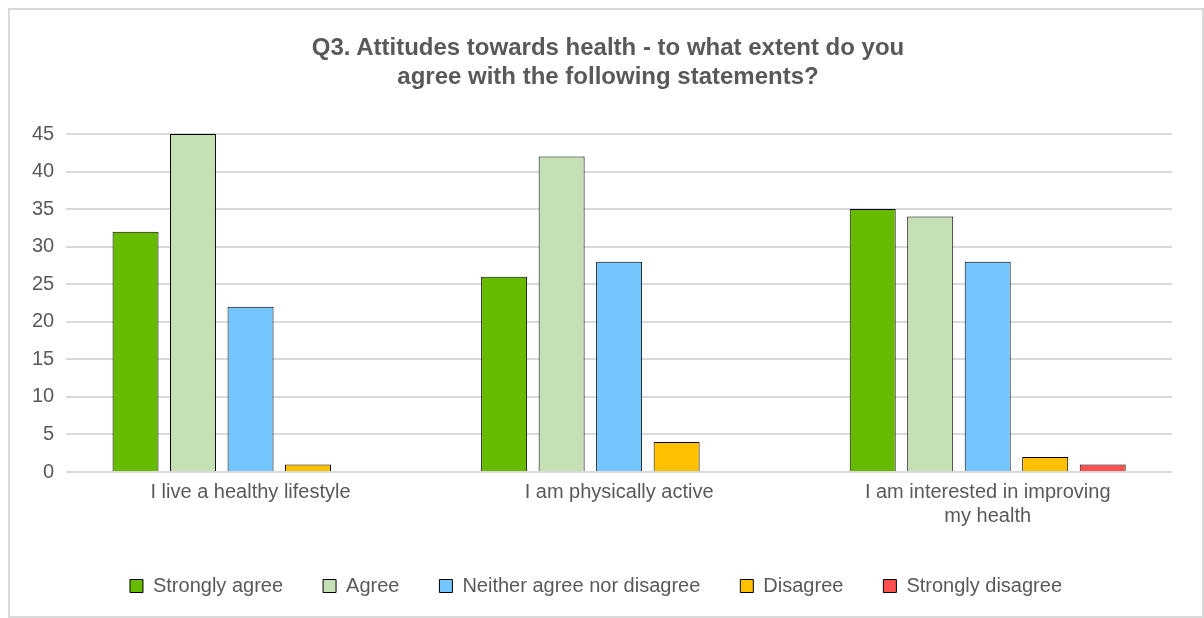 The width and height of the screenshot is (1204, 618). What do you see at coordinates (250, 490) in the screenshot?
I see `x-tick-label: I live a healthy lifestyle` at bounding box center [250, 490].